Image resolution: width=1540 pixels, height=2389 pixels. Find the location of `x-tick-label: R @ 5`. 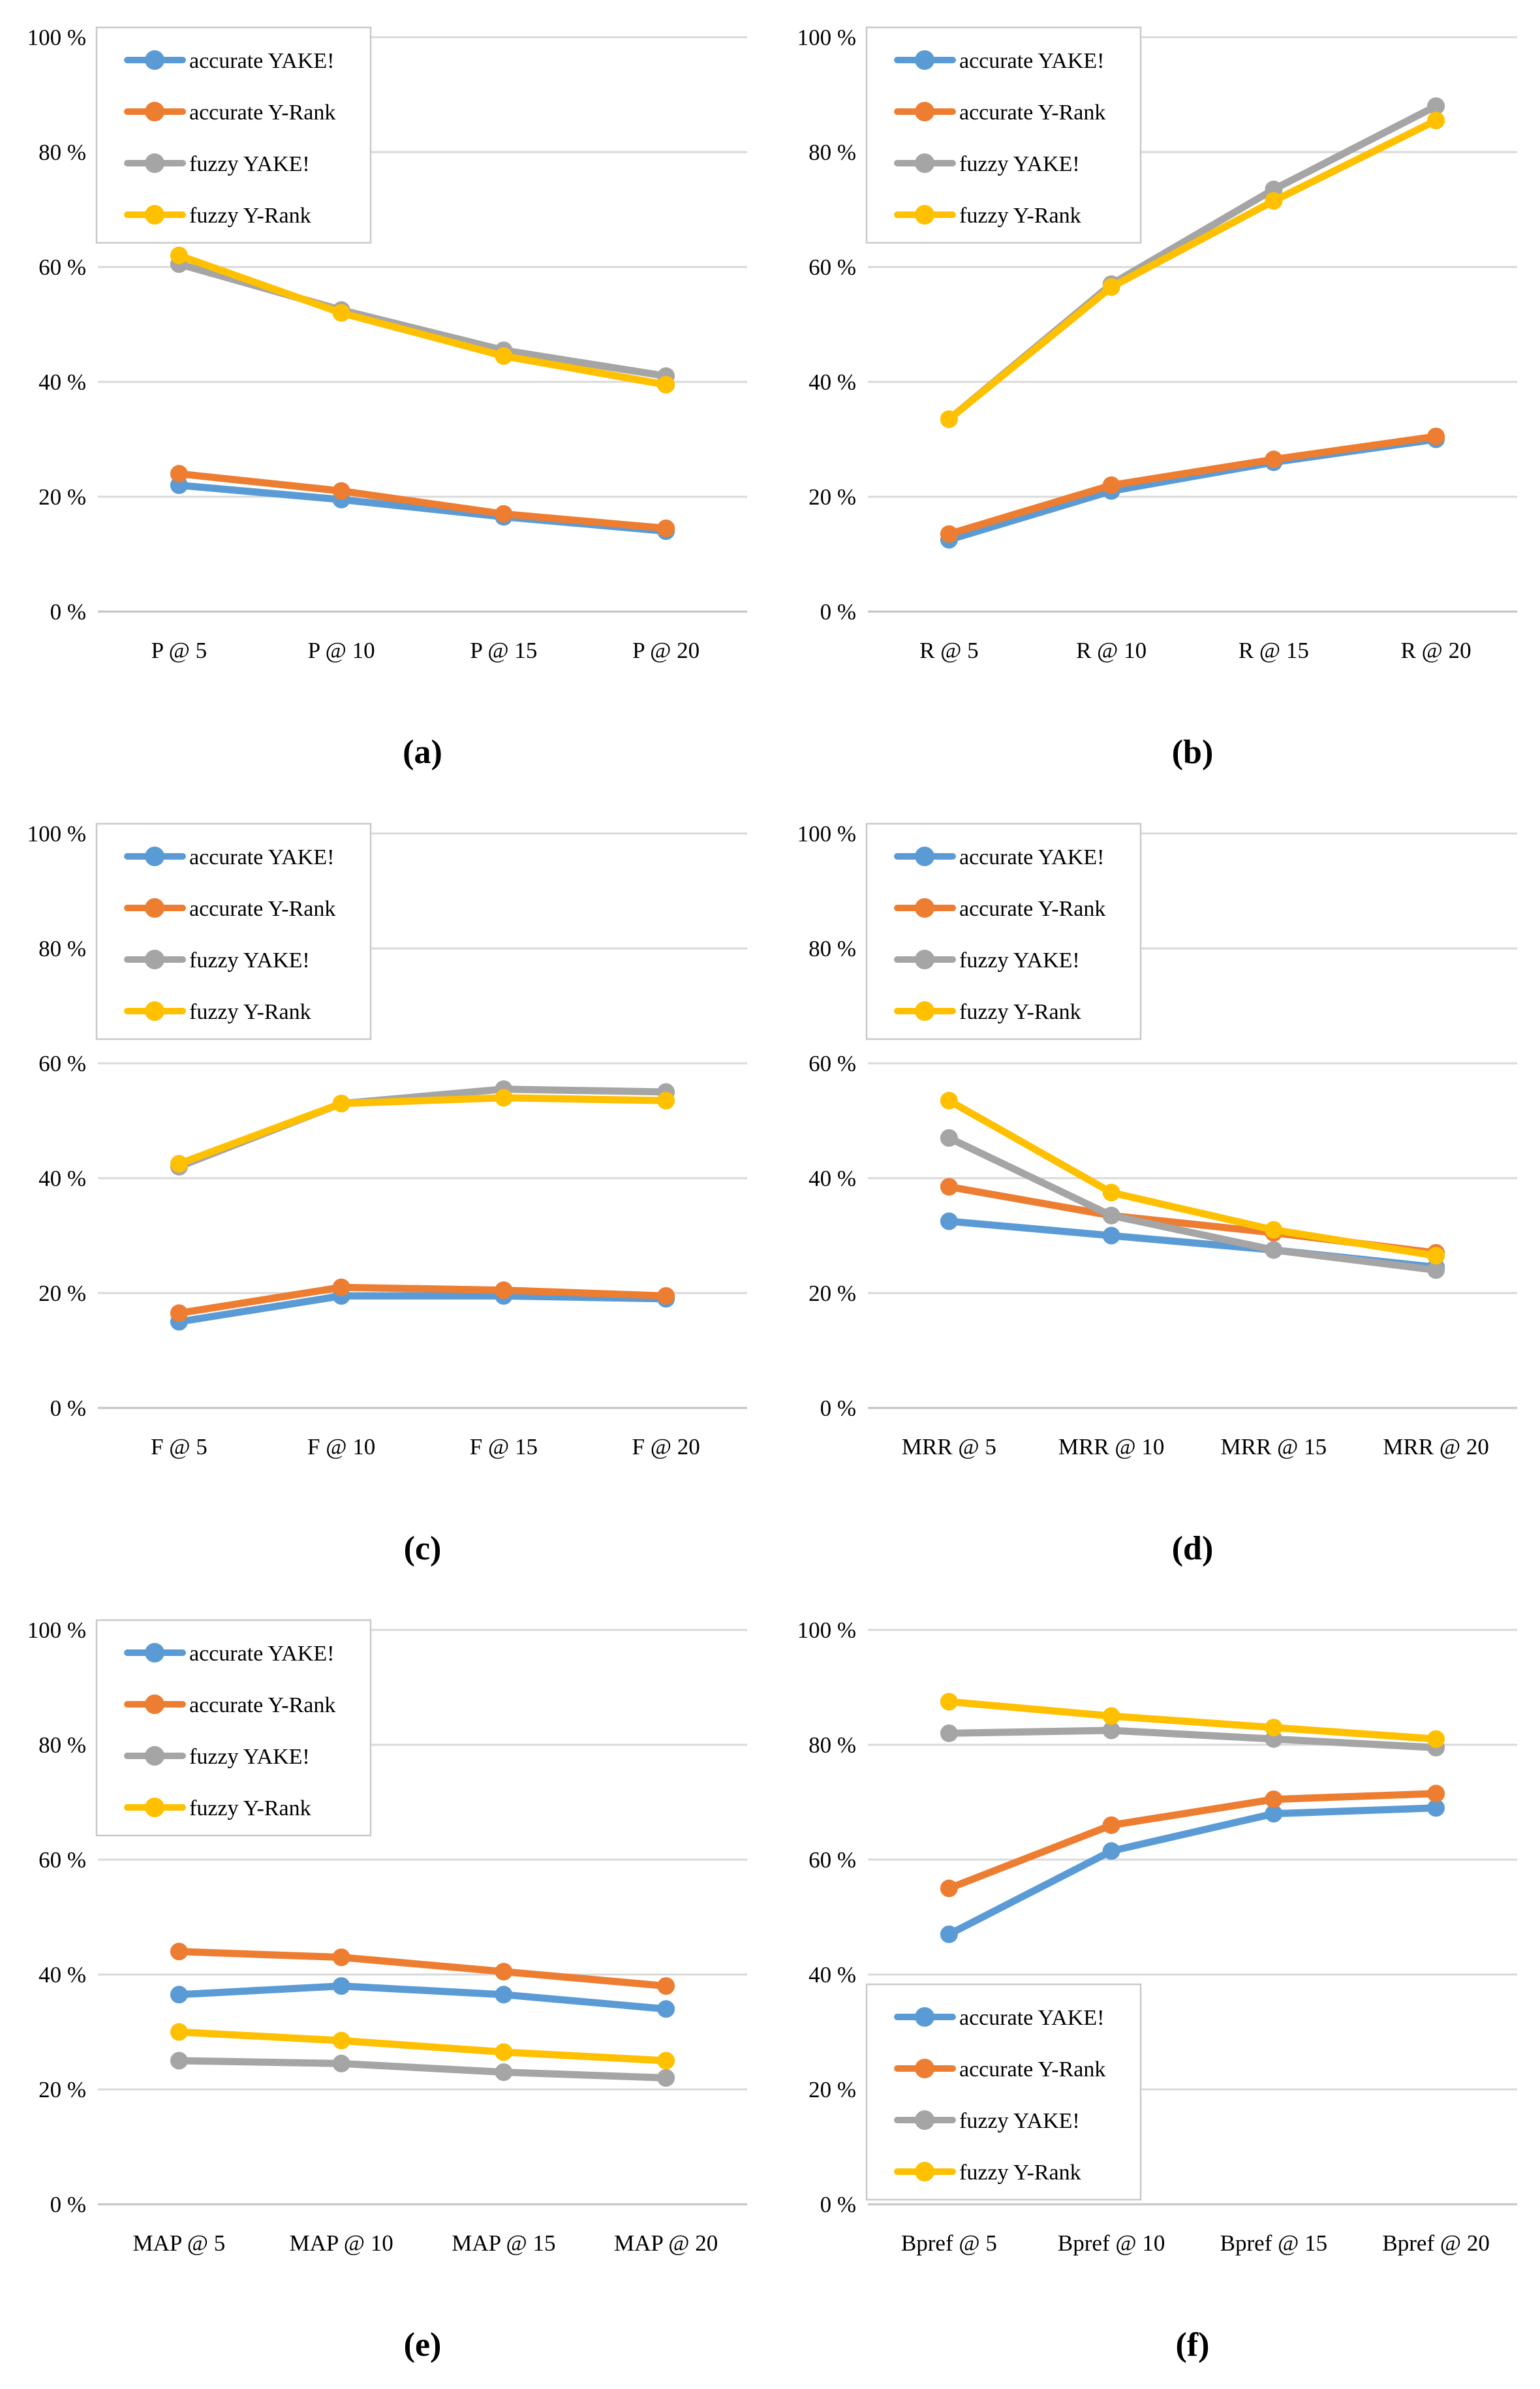

x-tick-label: R @ 5 is located at coordinates (949, 650).